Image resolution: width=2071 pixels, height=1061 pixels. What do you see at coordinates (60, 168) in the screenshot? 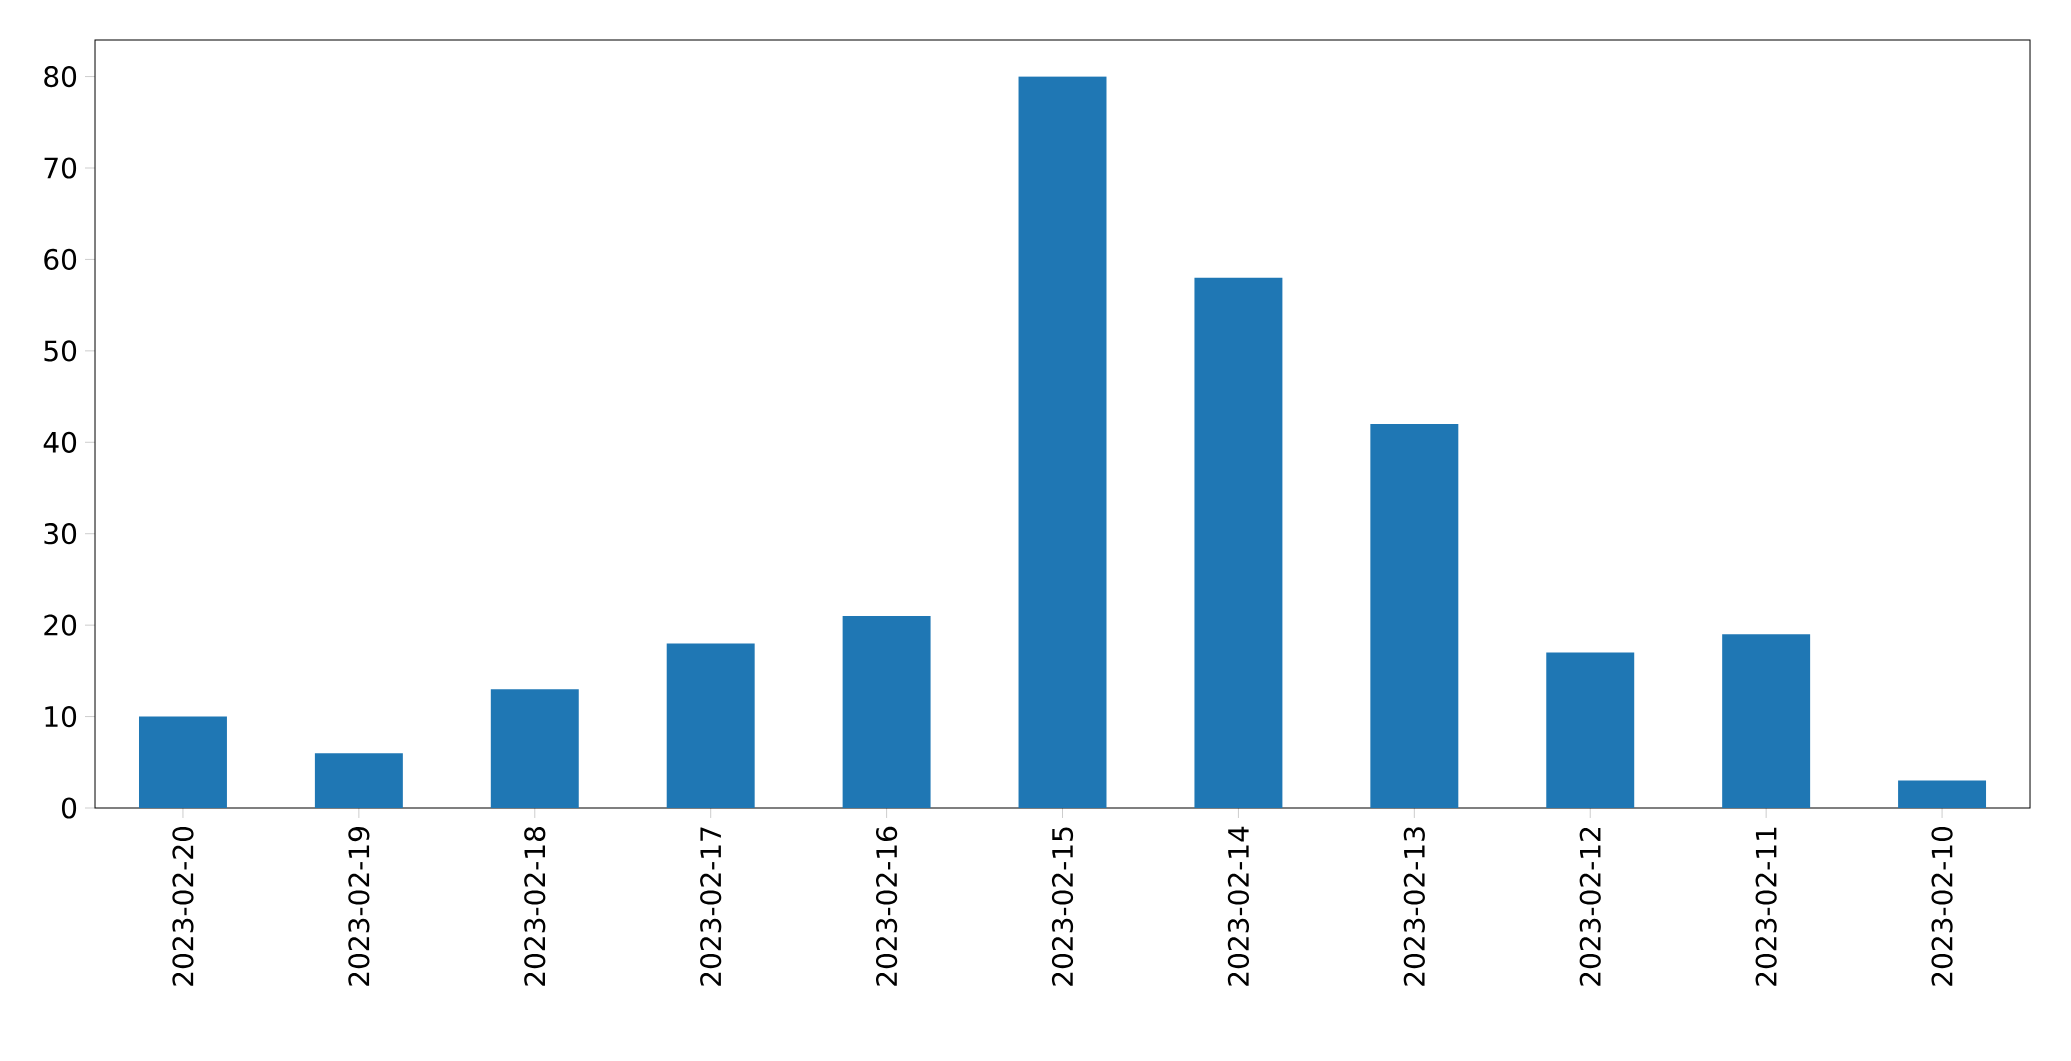
I see `y-tick-label: 70` at bounding box center [60, 168].